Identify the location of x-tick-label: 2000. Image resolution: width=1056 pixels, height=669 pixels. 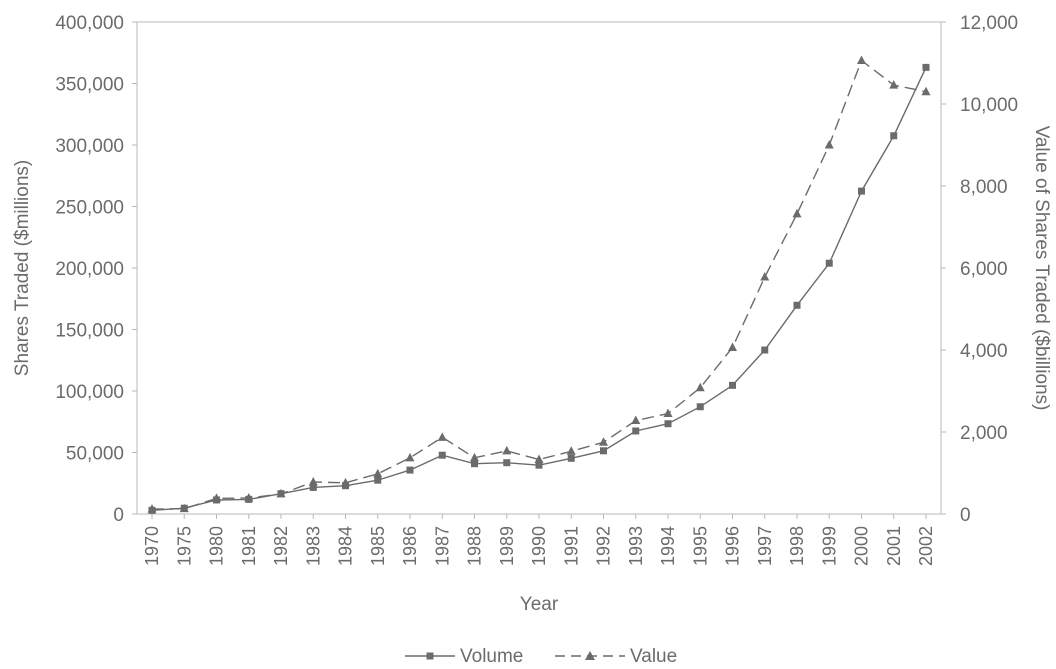
(862, 546).